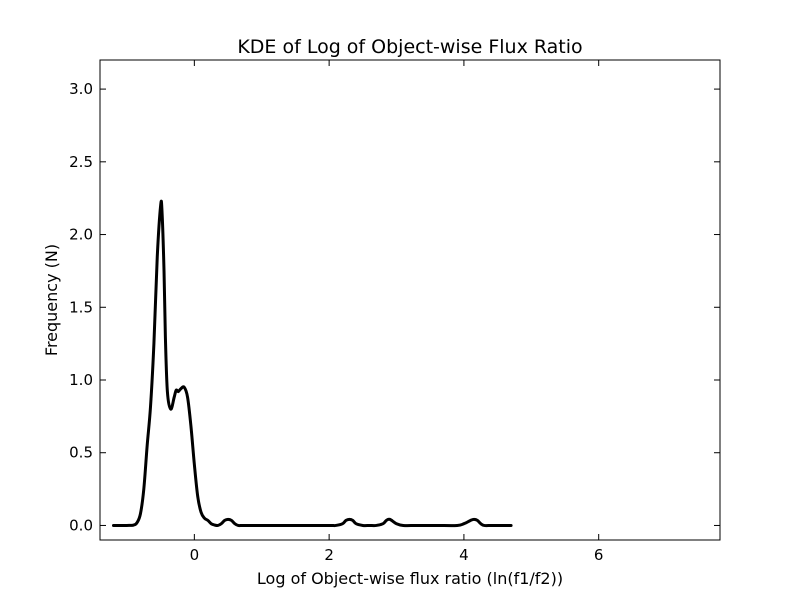 The image size is (800, 600). Describe the element at coordinates (51, 300) in the screenshot. I see `y-axis-label: Frequency (N)` at that location.